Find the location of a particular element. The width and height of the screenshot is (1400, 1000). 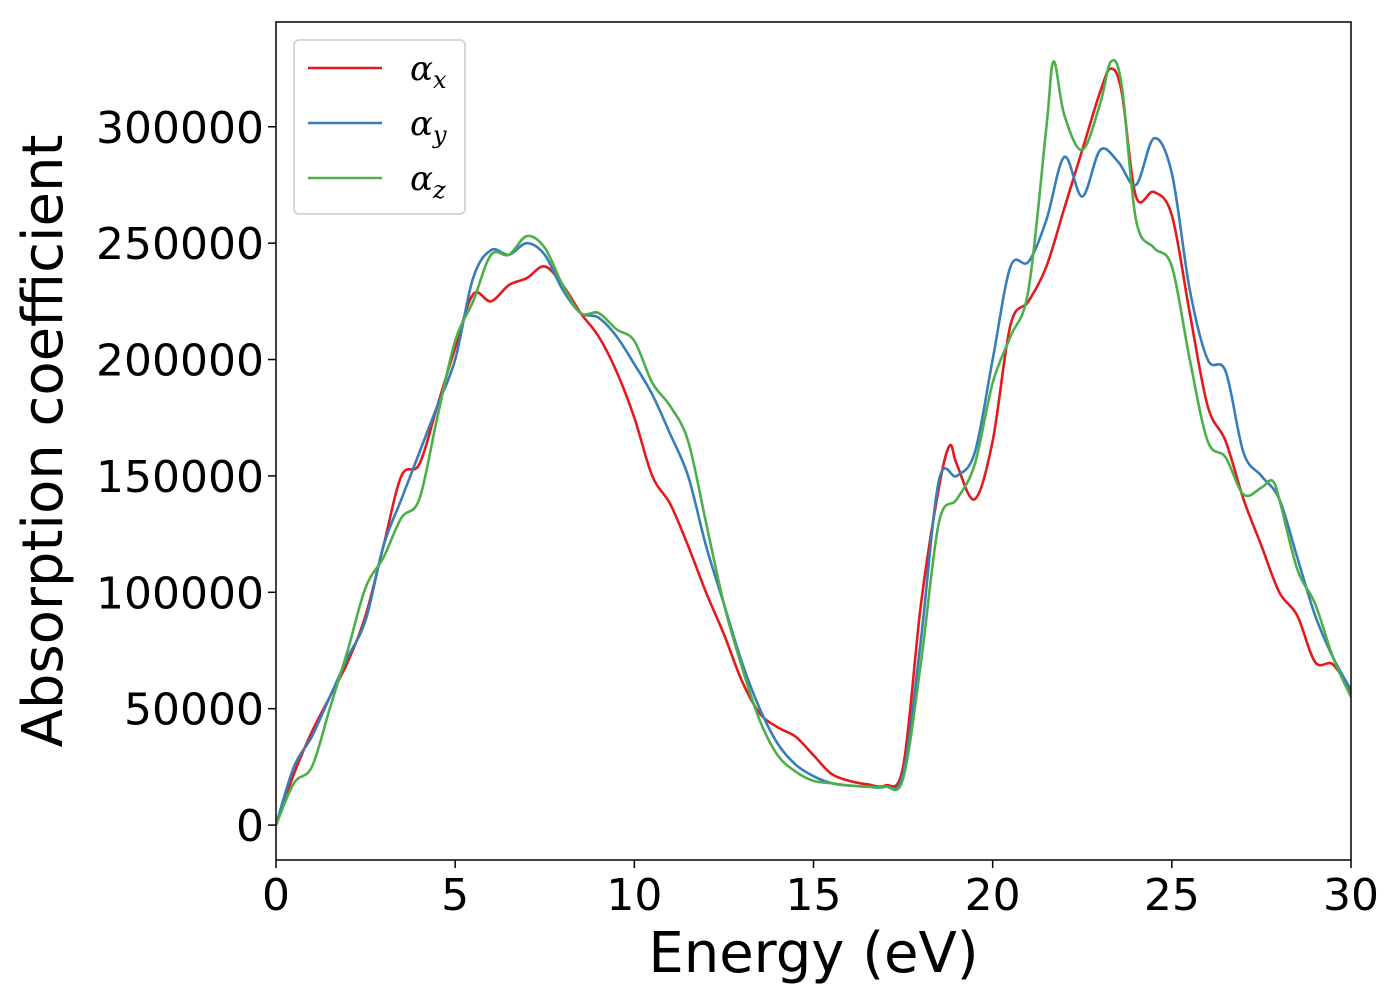

y-tick-label: 50000 is located at coordinates (194, 710).